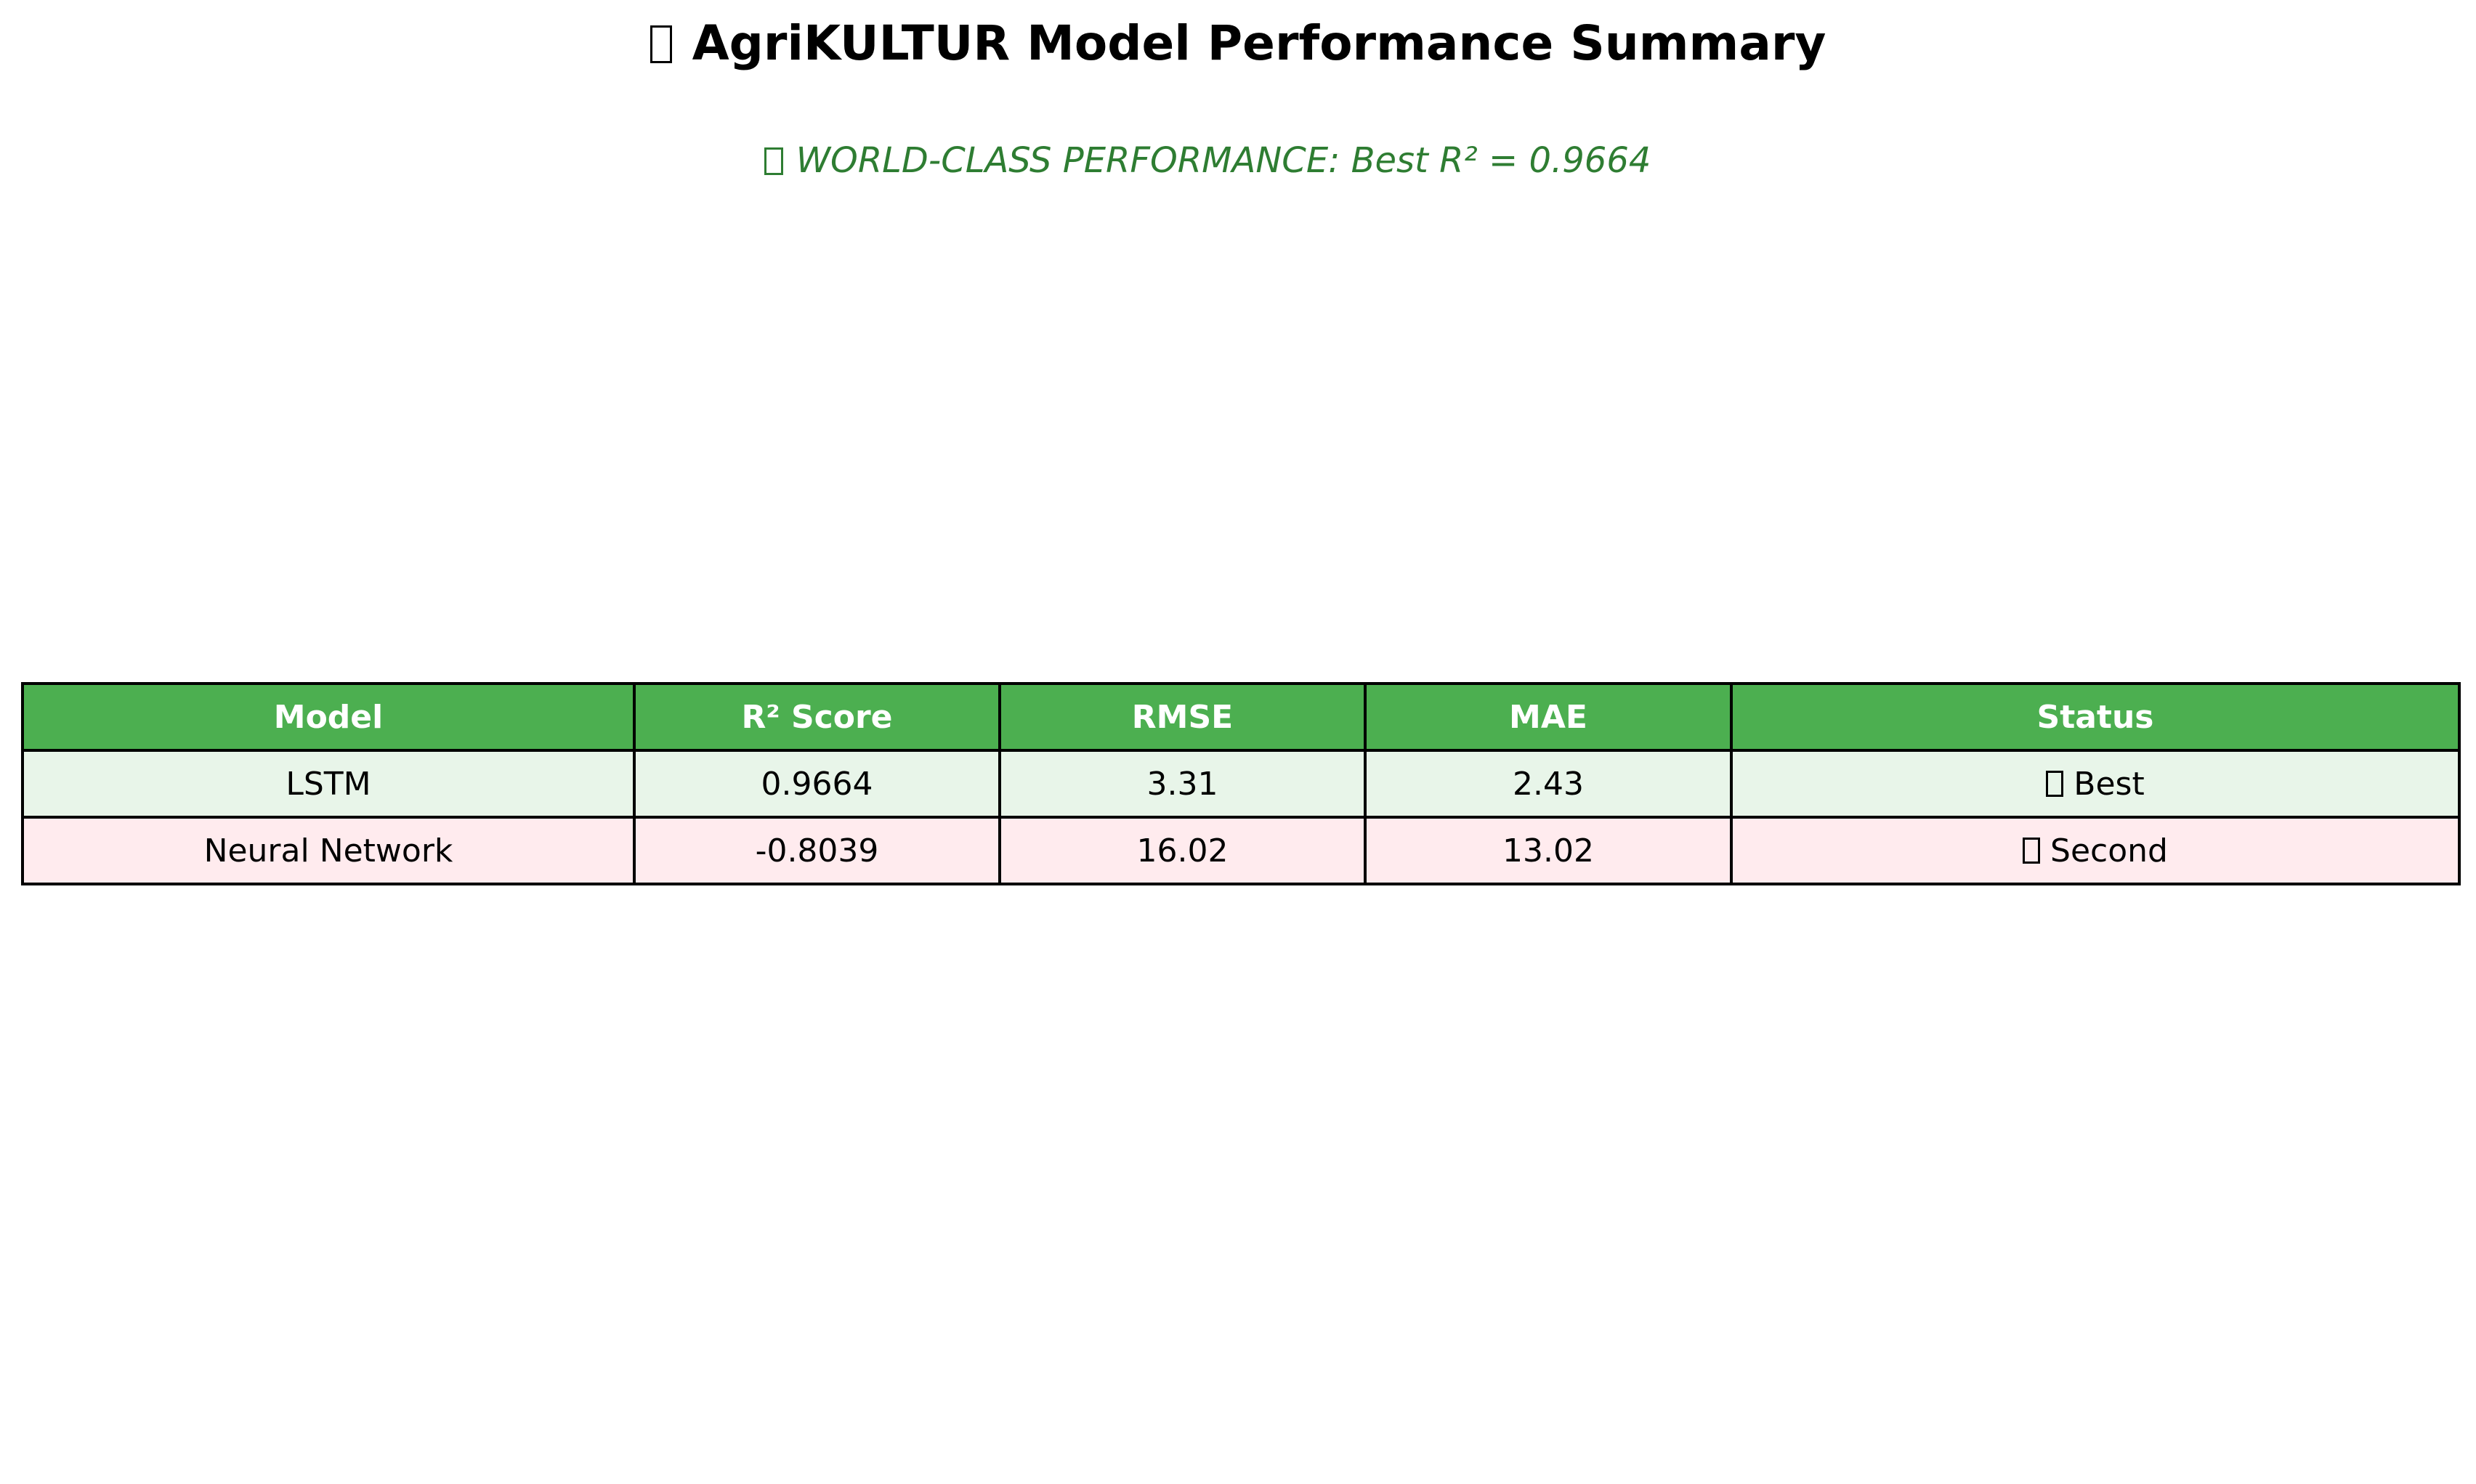  What do you see at coordinates (817, 784) in the screenshot?
I see `cell-r2-score: 0.9664` at bounding box center [817, 784].